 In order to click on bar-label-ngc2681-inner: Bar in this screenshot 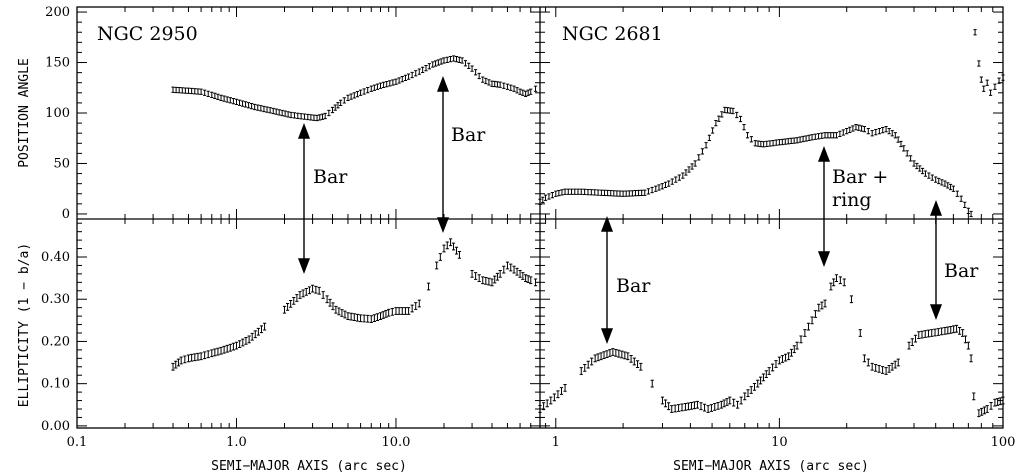, I will do `click(633, 286)`.